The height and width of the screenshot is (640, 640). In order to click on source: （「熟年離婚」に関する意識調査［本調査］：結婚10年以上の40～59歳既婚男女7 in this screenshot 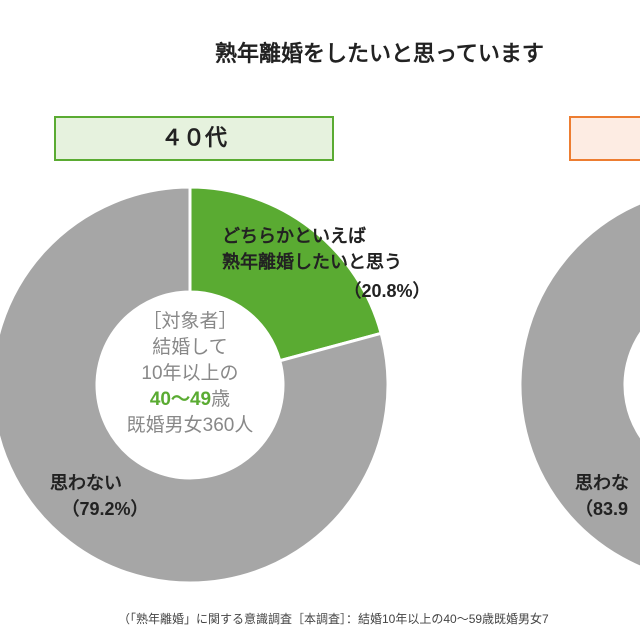, I will do `click(333, 618)`.